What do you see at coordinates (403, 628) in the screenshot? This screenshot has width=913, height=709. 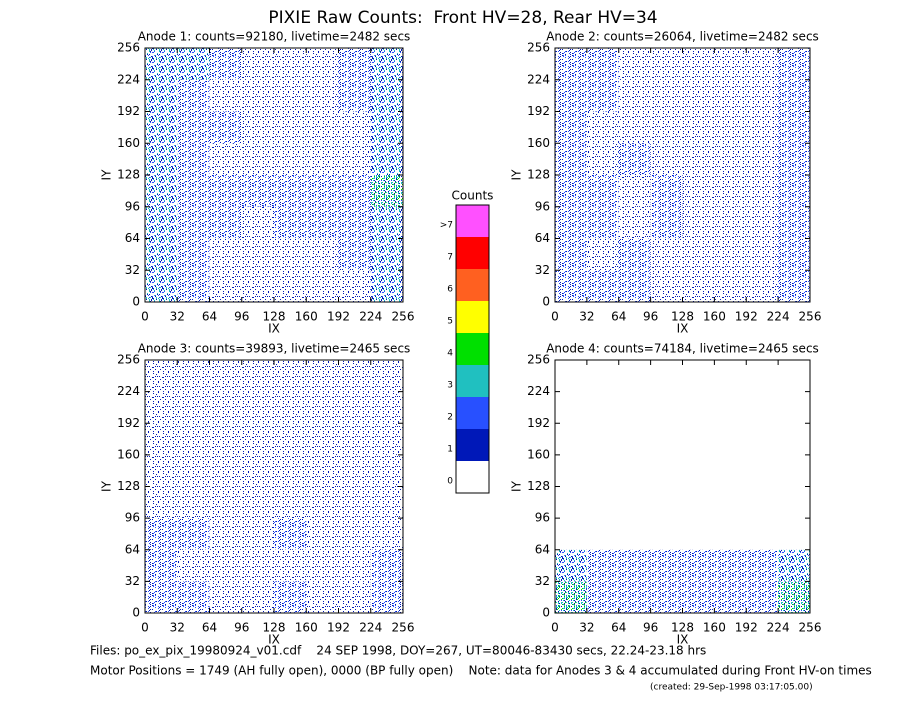 I see `x-tick-label: 256` at bounding box center [403, 628].